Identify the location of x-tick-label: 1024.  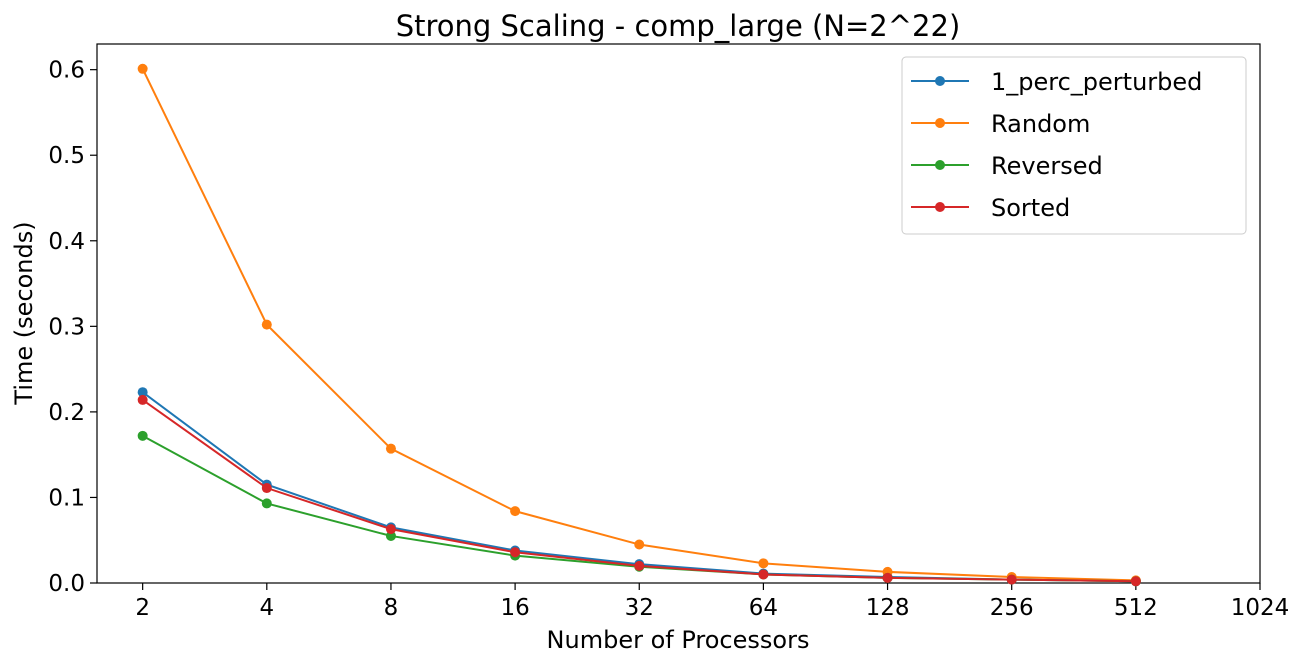
(1260, 608).